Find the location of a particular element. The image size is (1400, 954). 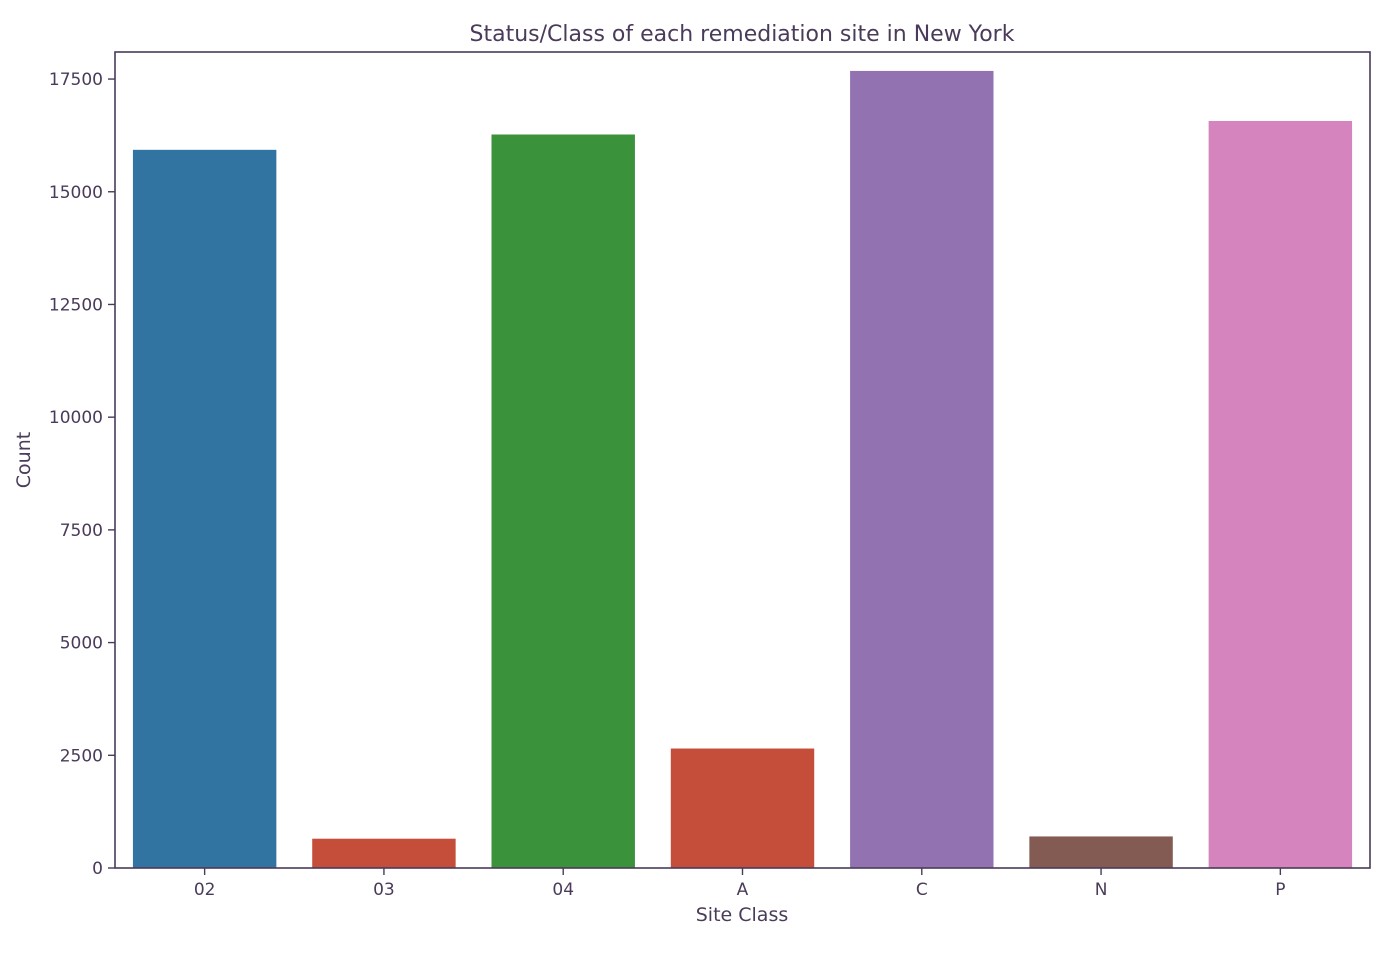

y-tick-label-0: 0 is located at coordinates (97, 869).